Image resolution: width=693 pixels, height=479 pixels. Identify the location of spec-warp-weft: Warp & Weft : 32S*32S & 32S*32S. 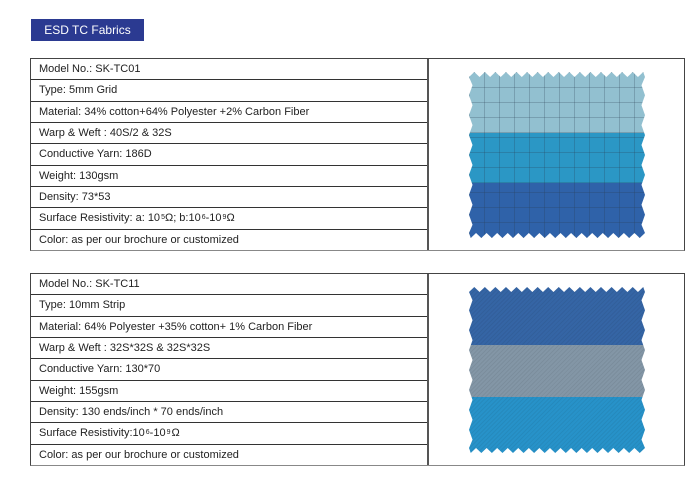
(229, 349).